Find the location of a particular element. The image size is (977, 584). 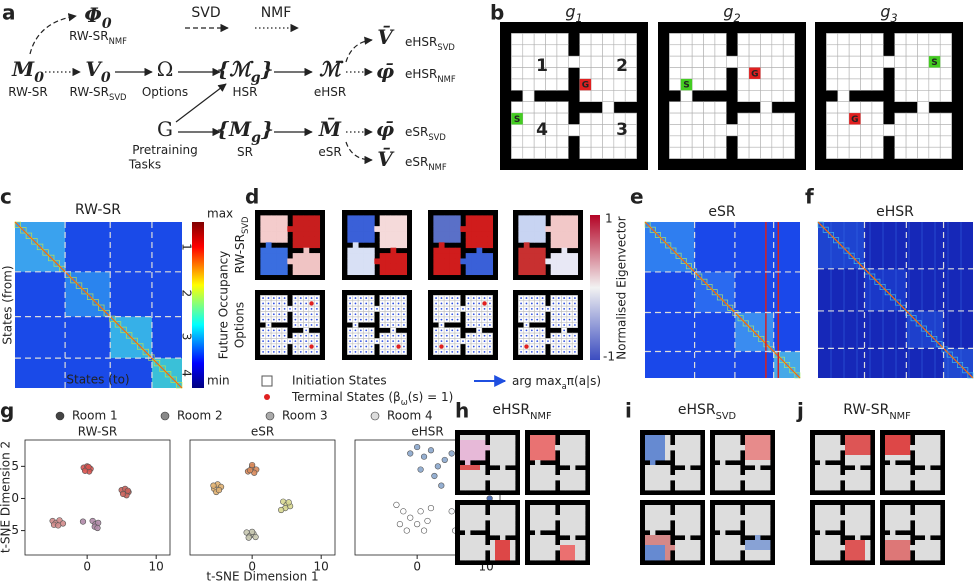

text-part: } is located at coordinates (267, 129).